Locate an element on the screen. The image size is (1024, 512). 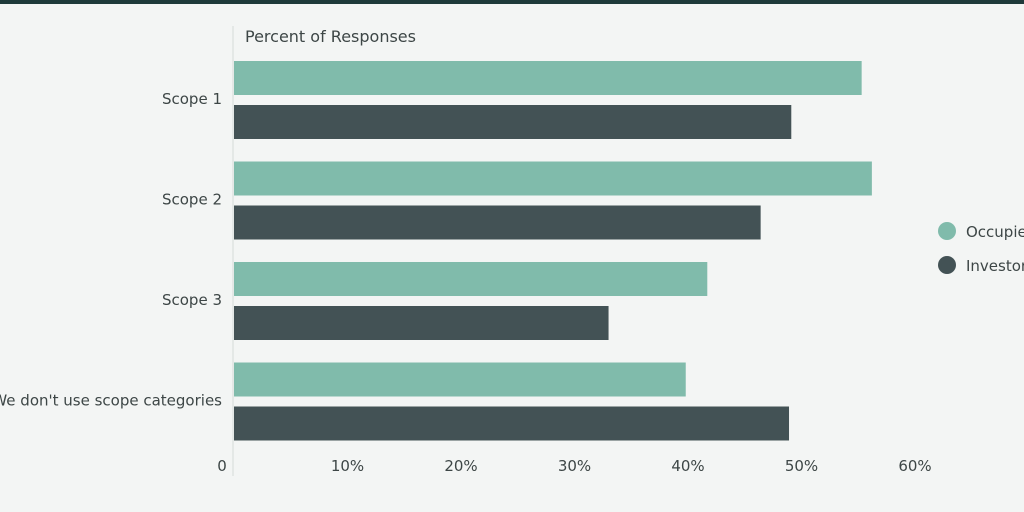
legend-label-occupier: Occupier is located at coordinates (995, 232).